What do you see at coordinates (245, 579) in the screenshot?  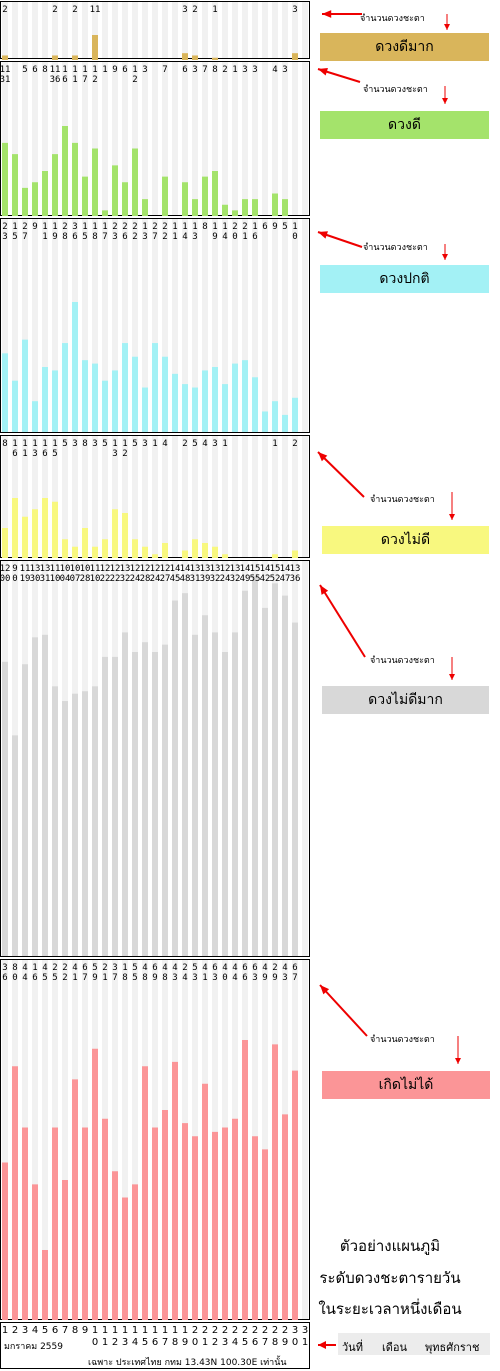 I see `data-label: 49` at bounding box center [245, 579].